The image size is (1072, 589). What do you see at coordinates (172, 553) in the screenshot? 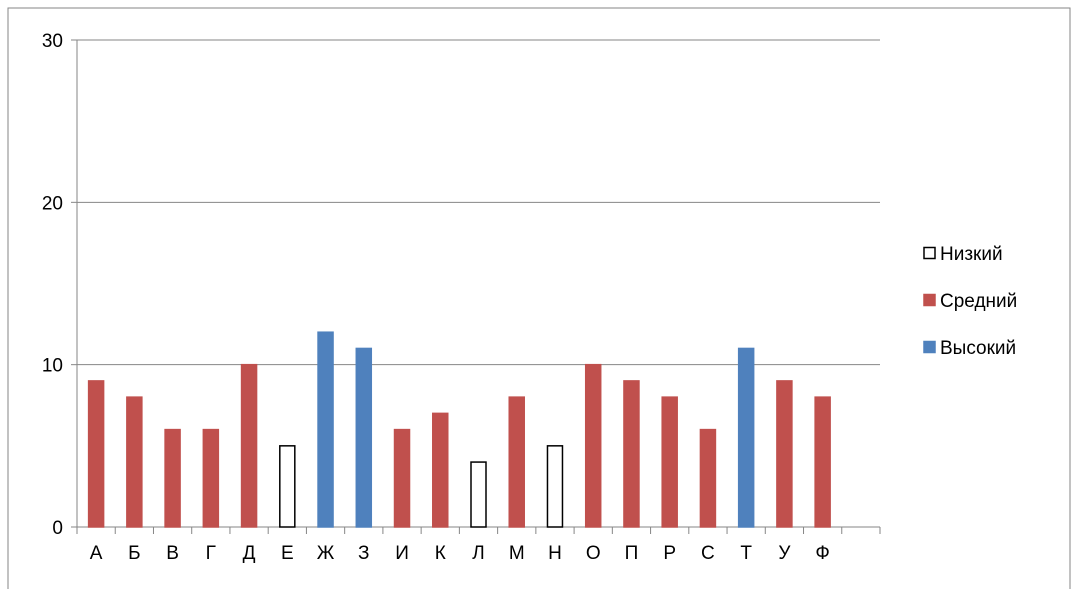
I see `x-tick-label: В` at bounding box center [172, 553].